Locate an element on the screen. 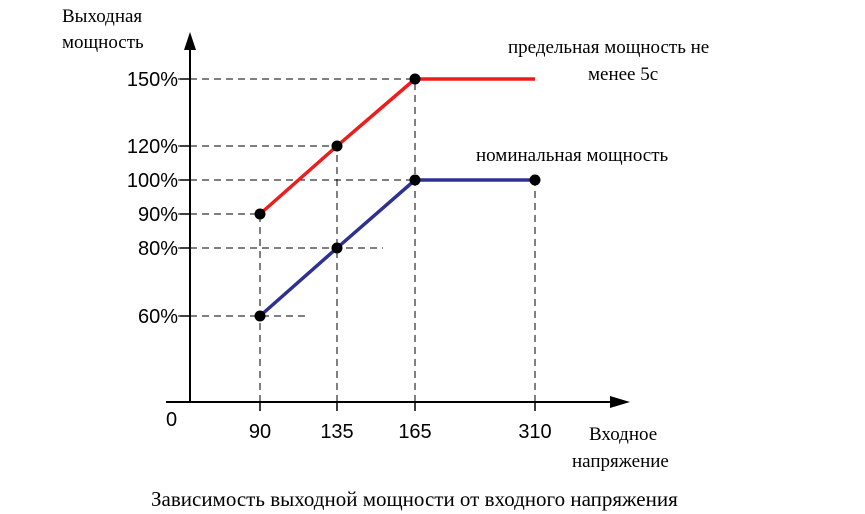 The image size is (865, 514). y-tick-label: 80% is located at coordinates (158, 249).